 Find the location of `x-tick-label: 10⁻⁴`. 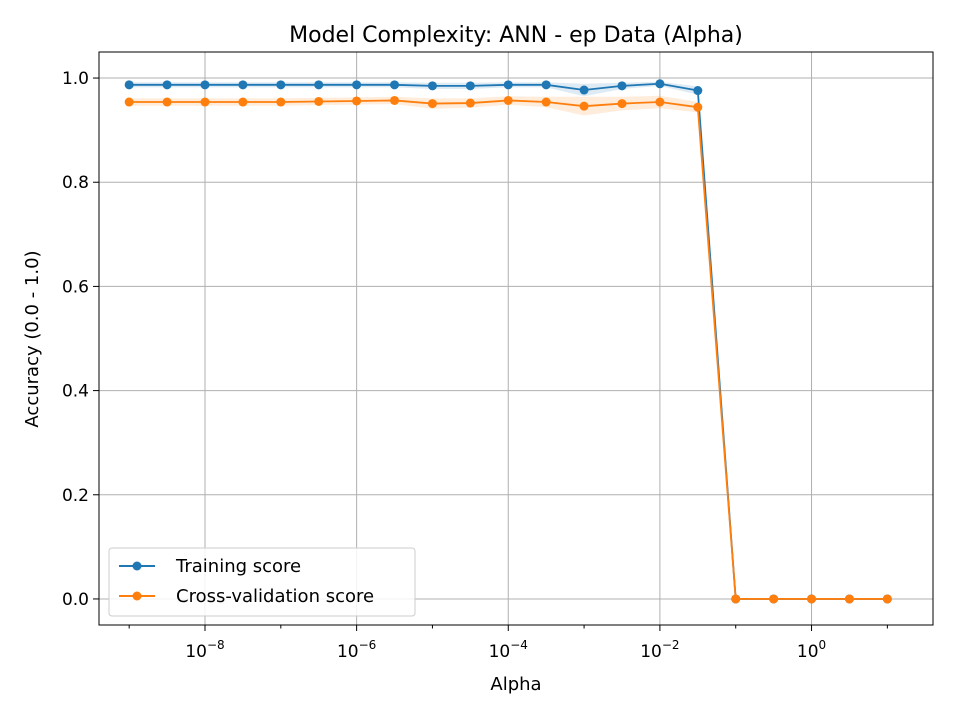

x-tick-label: 10⁻⁴ is located at coordinates (508, 650).